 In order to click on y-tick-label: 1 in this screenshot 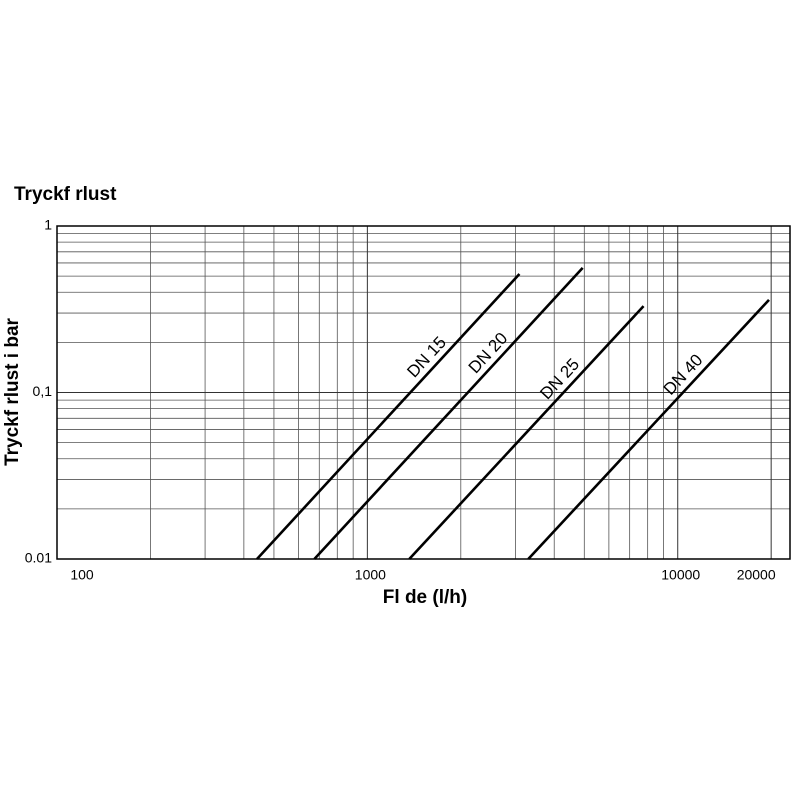, I will do `click(48, 225)`.